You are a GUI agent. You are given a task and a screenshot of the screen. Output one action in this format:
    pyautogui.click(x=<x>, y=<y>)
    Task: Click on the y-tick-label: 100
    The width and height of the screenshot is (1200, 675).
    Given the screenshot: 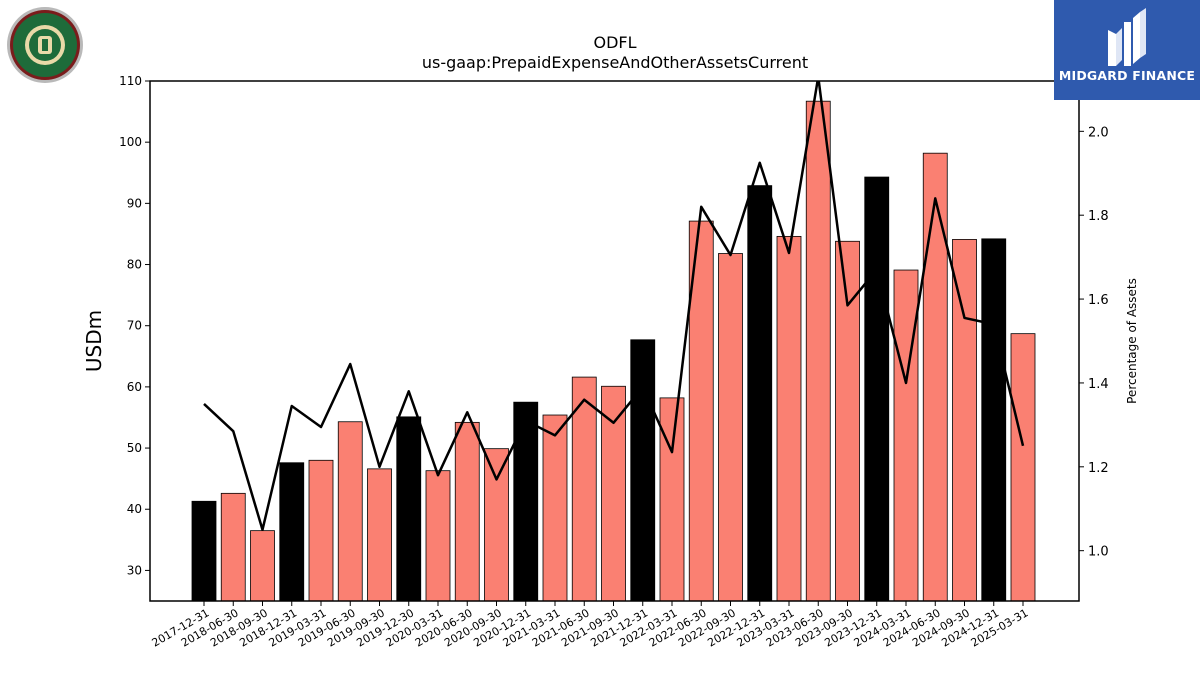 What is the action you would take?
    pyautogui.click(x=130, y=142)
    